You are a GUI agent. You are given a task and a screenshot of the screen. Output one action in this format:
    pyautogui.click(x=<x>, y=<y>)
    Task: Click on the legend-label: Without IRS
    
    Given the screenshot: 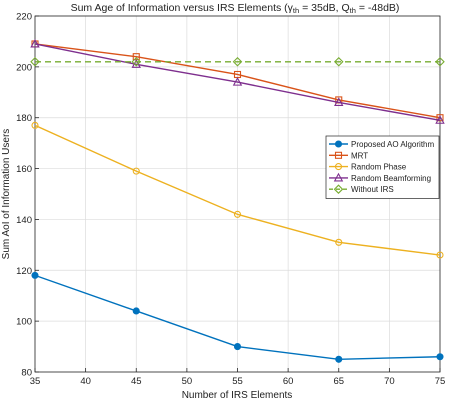 What is the action you would take?
    pyautogui.click(x=372, y=189)
    